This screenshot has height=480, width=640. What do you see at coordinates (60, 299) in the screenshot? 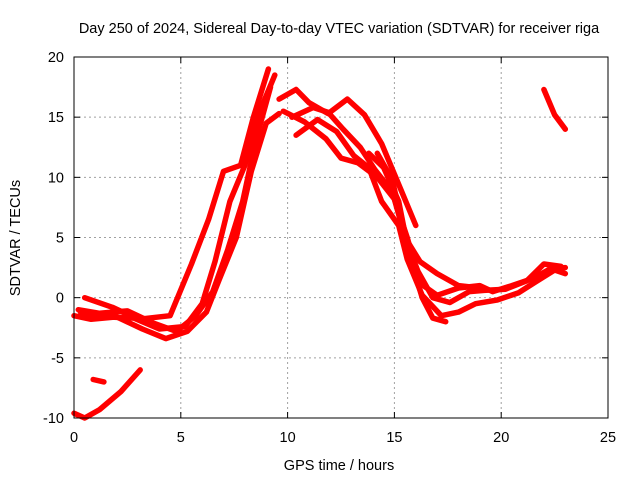
I see `y-tick-label: 0` at bounding box center [60, 299].